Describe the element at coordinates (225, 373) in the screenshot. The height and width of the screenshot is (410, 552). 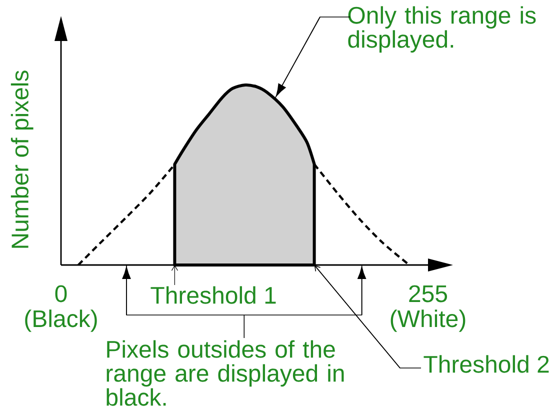
I see `text: Pixels outsides of the range are displayed in black.` at that location.